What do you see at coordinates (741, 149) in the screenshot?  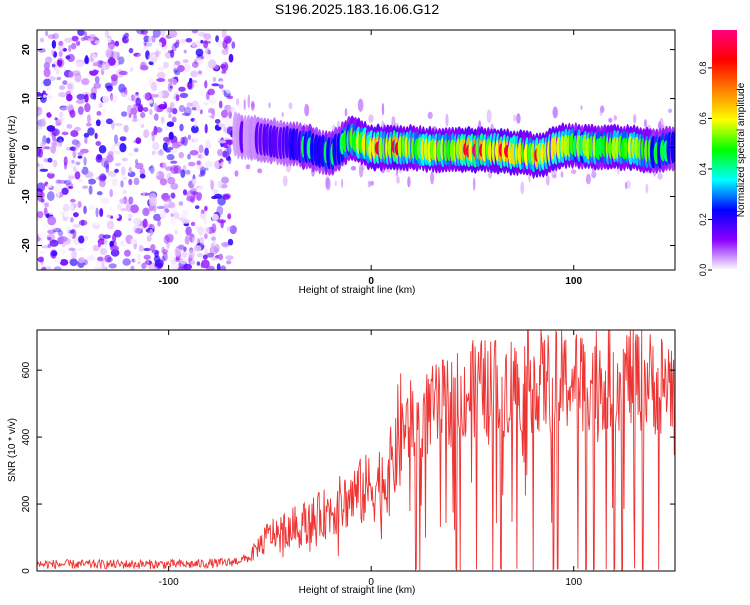 I see `colorbar-label: Normalized spectral amplitude` at bounding box center [741, 149].